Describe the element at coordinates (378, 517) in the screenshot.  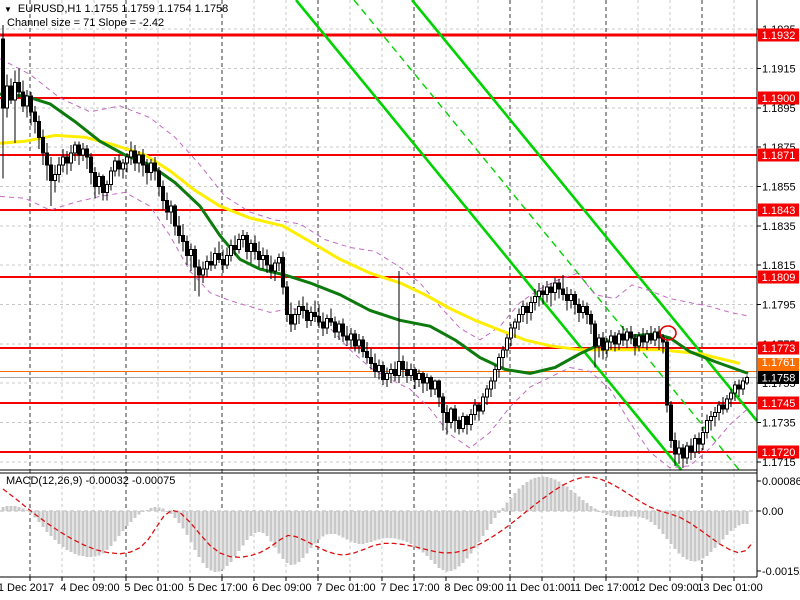
I see `macd-signal-line` at that location.